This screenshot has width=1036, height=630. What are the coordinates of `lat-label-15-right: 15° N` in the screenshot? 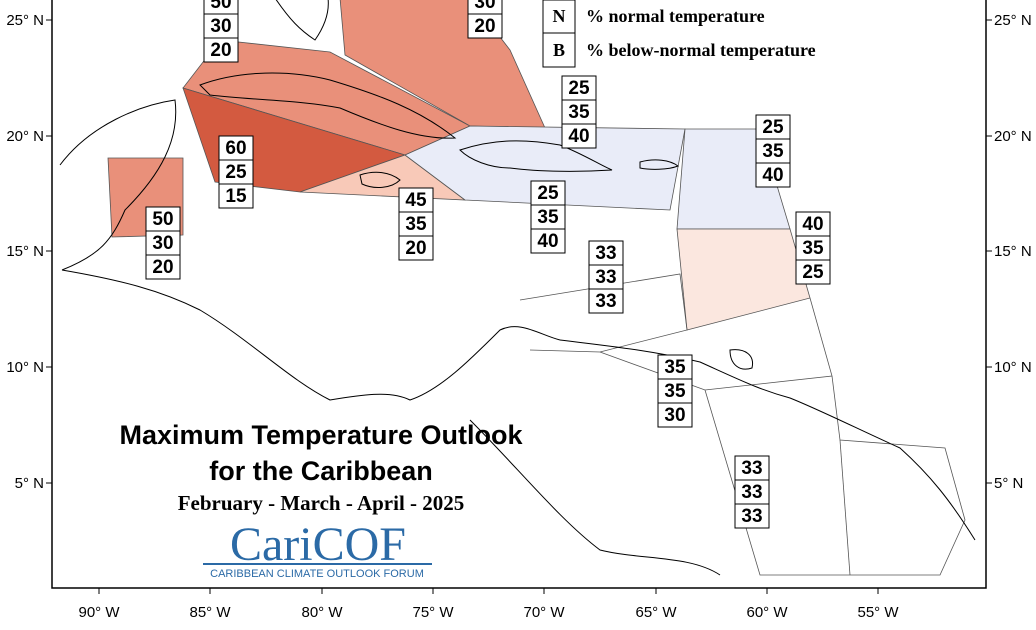 It's located at (1013, 251).